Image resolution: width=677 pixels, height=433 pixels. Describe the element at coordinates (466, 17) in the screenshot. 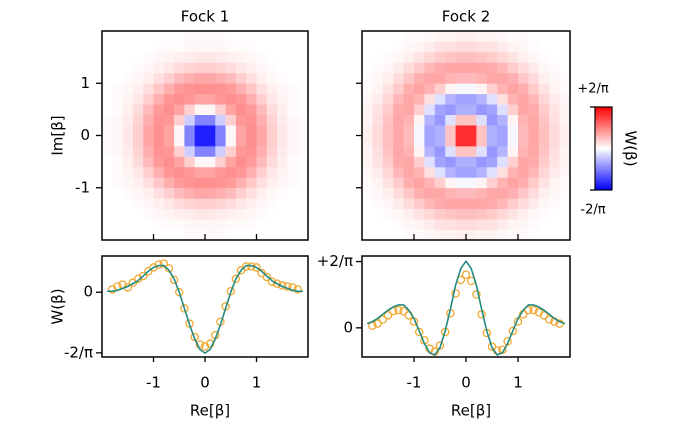

I see `panel-title: Fock 2` at that location.